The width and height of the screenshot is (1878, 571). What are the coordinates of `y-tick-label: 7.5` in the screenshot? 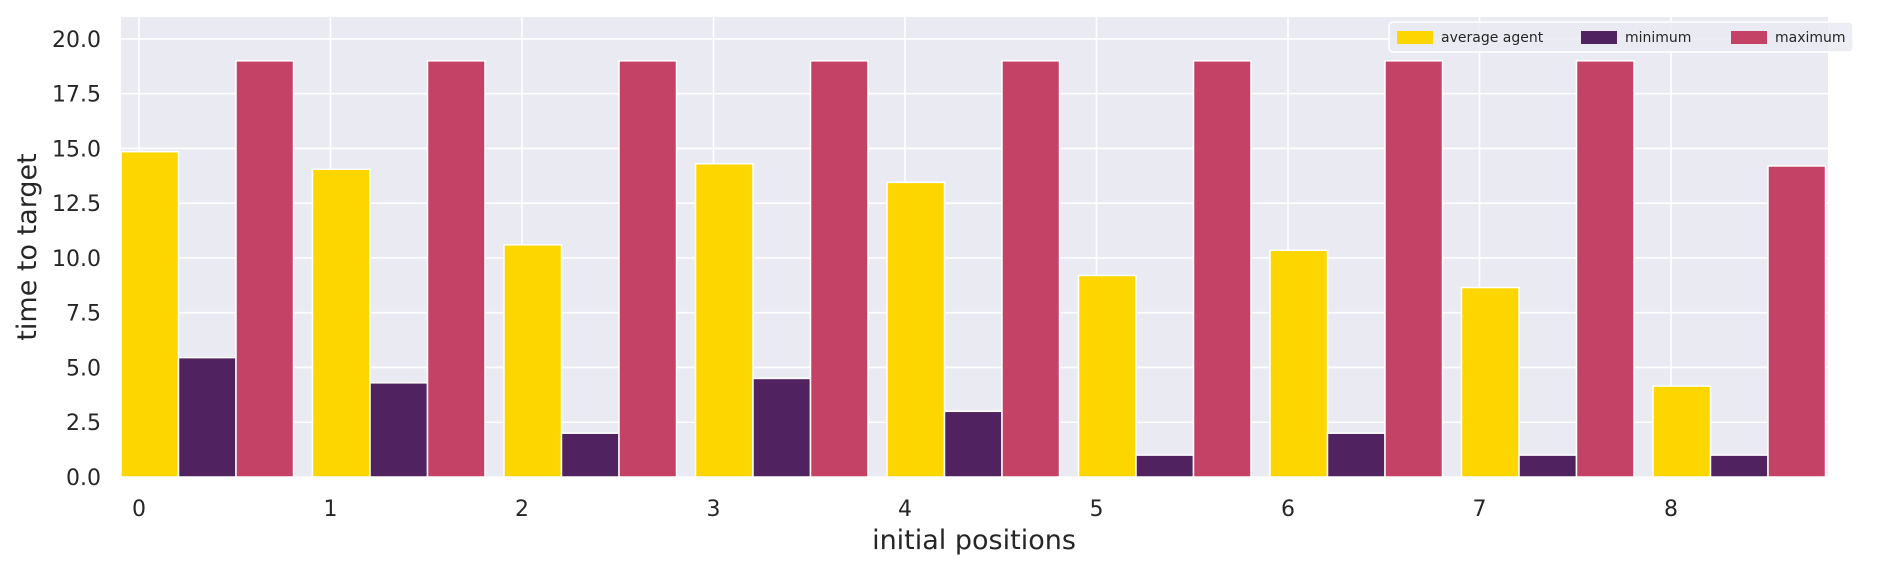 It's located at (83, 314).